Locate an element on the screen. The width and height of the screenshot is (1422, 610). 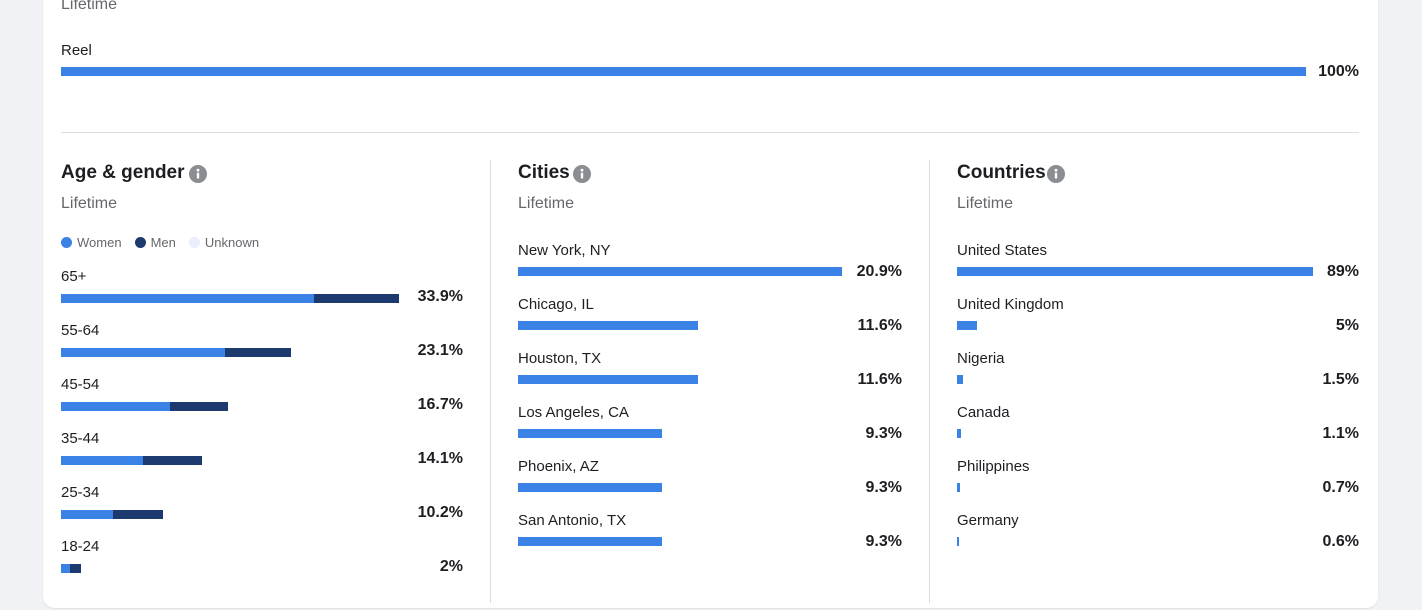
row-value: 20.9% is located at coordinates (879, 271).